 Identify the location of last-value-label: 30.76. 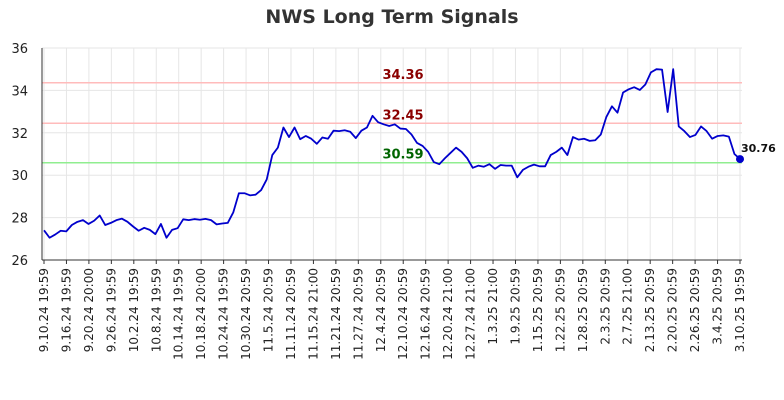
(758, 148).